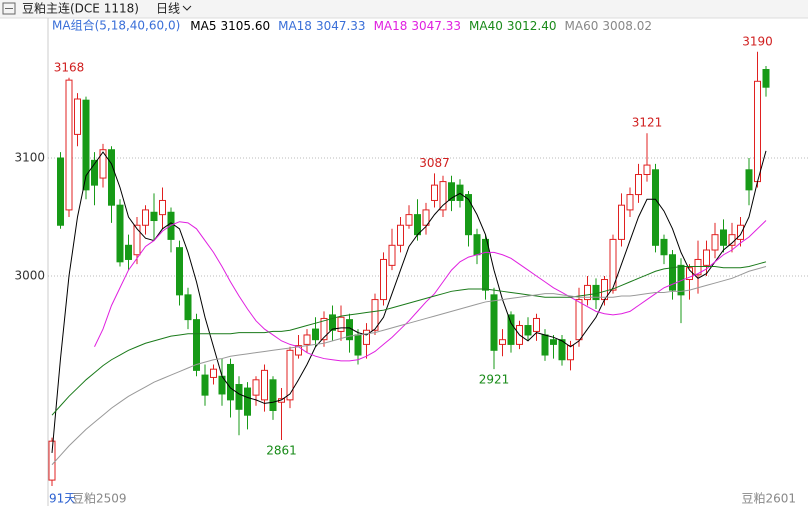 Image resolution: width=808 pixels, height=506 pixels. I want to click on x-label: 豆粕2509, so click(99, 498).